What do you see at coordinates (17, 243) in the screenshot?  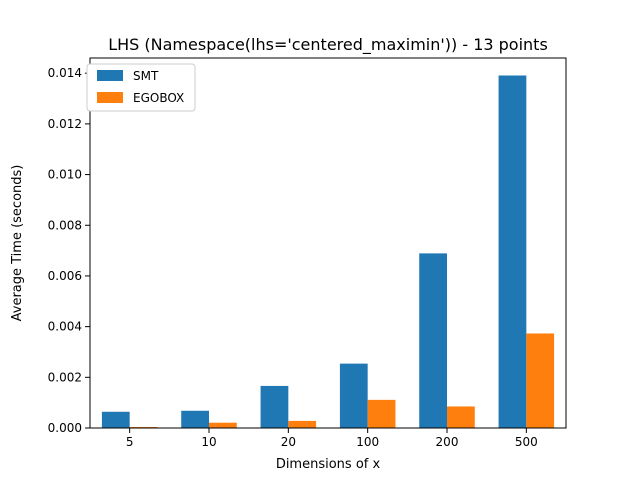 I see `y-axis-label: Average Time (seconds)` at bounding box center [17, 243].